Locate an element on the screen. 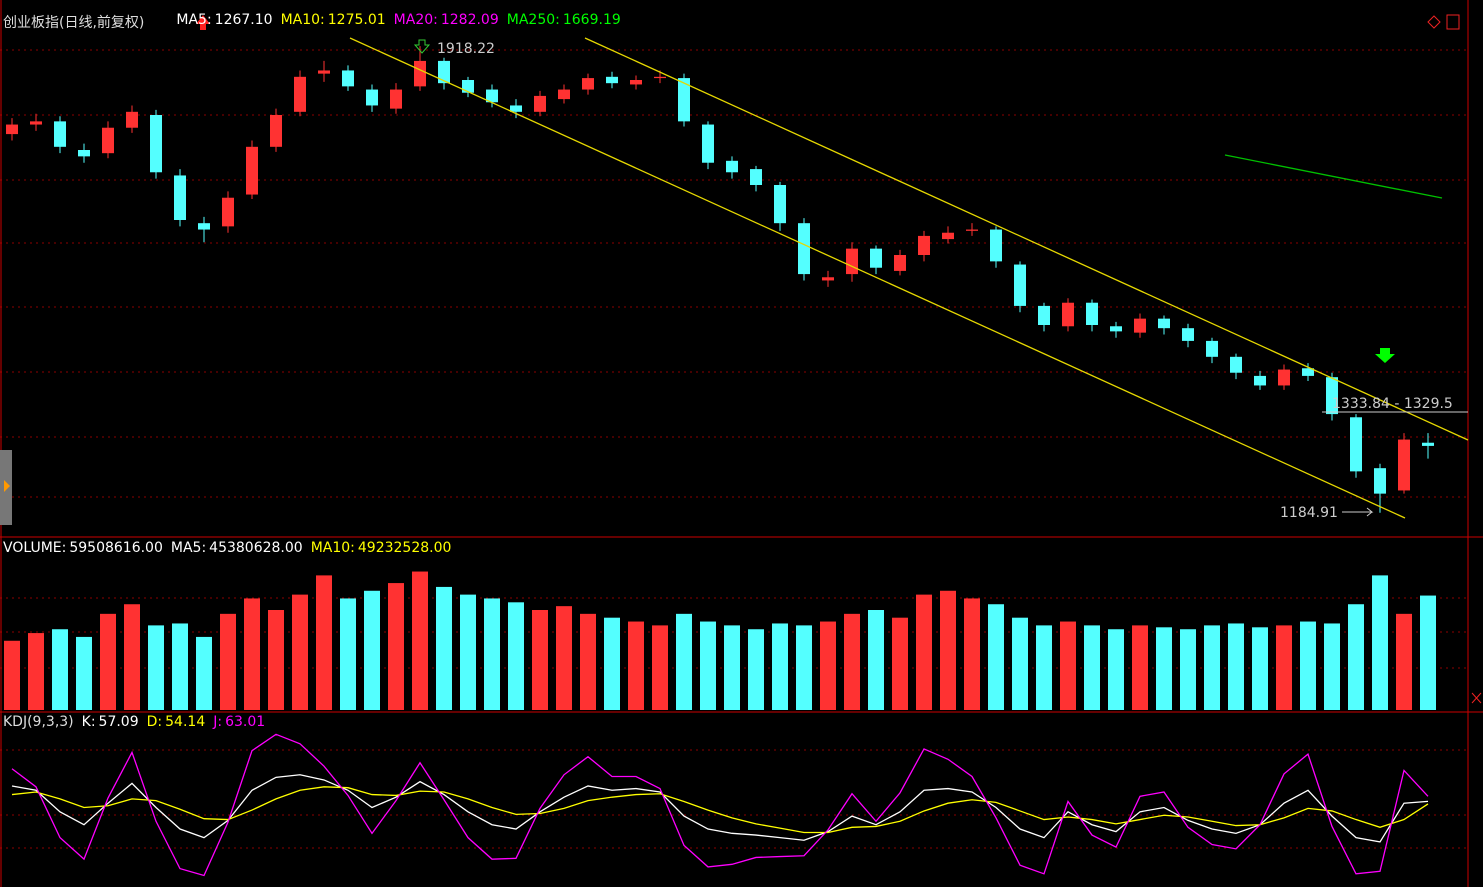  pointer-arrow is located at coordinates (1358, 512).